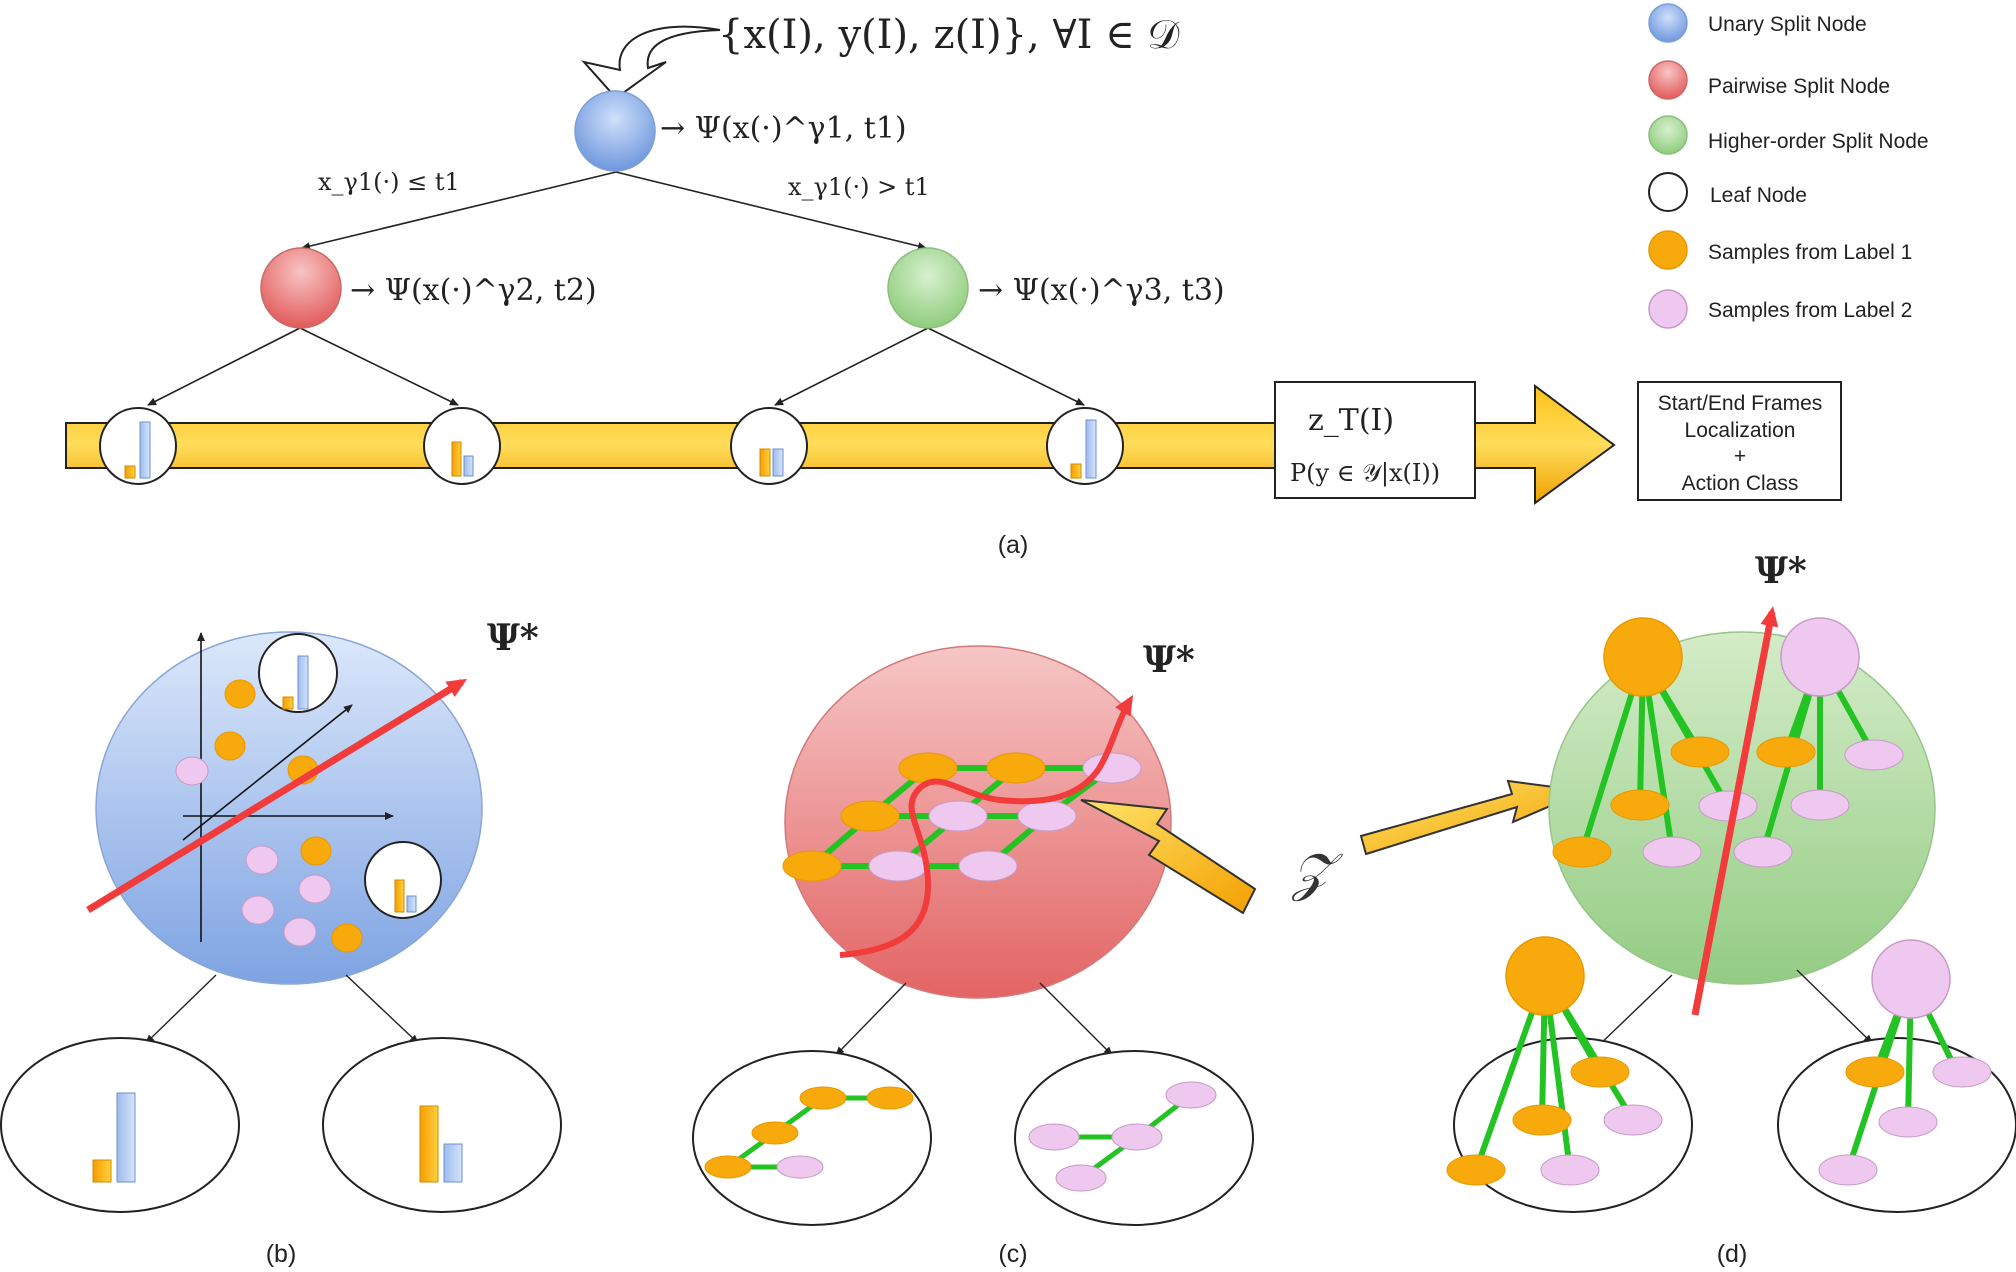  What do you see at coordinates (1668, 135) in the screenshot?
I see `legend-higher-order-icon` at bounding box center [1668, 135].